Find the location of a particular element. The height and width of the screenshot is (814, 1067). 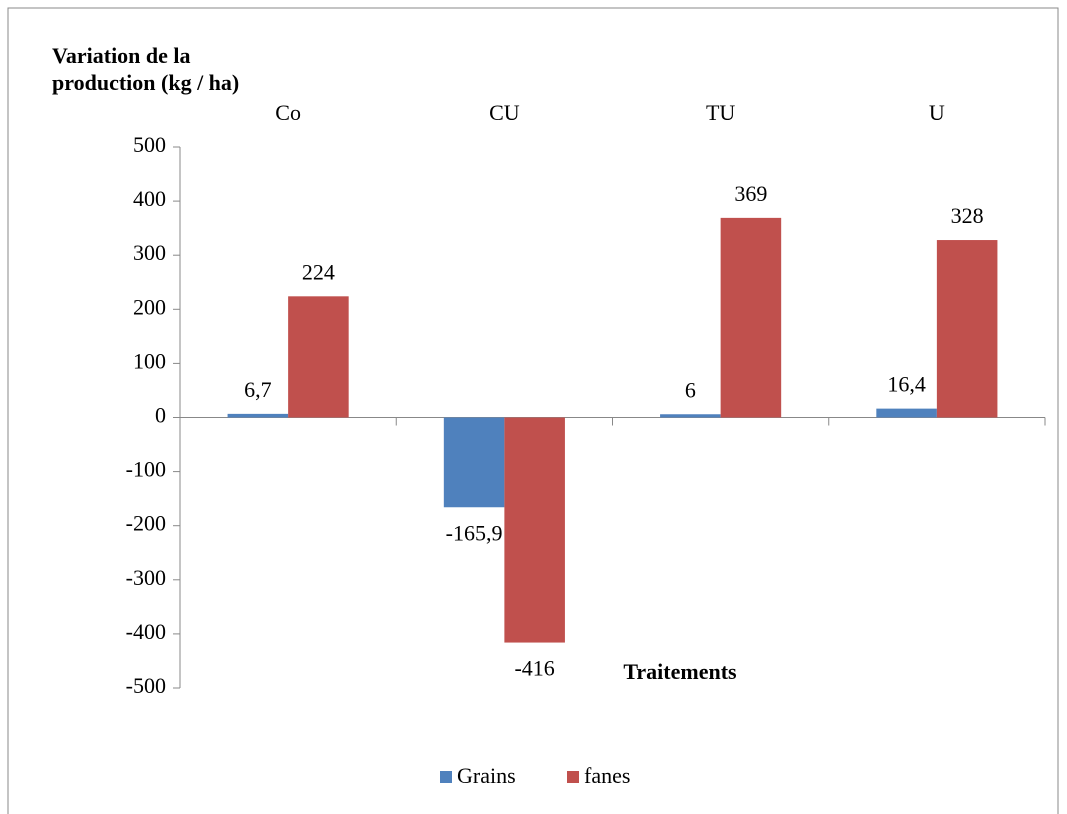

y-tick-label: 100 is located at coordinates (149, 360).